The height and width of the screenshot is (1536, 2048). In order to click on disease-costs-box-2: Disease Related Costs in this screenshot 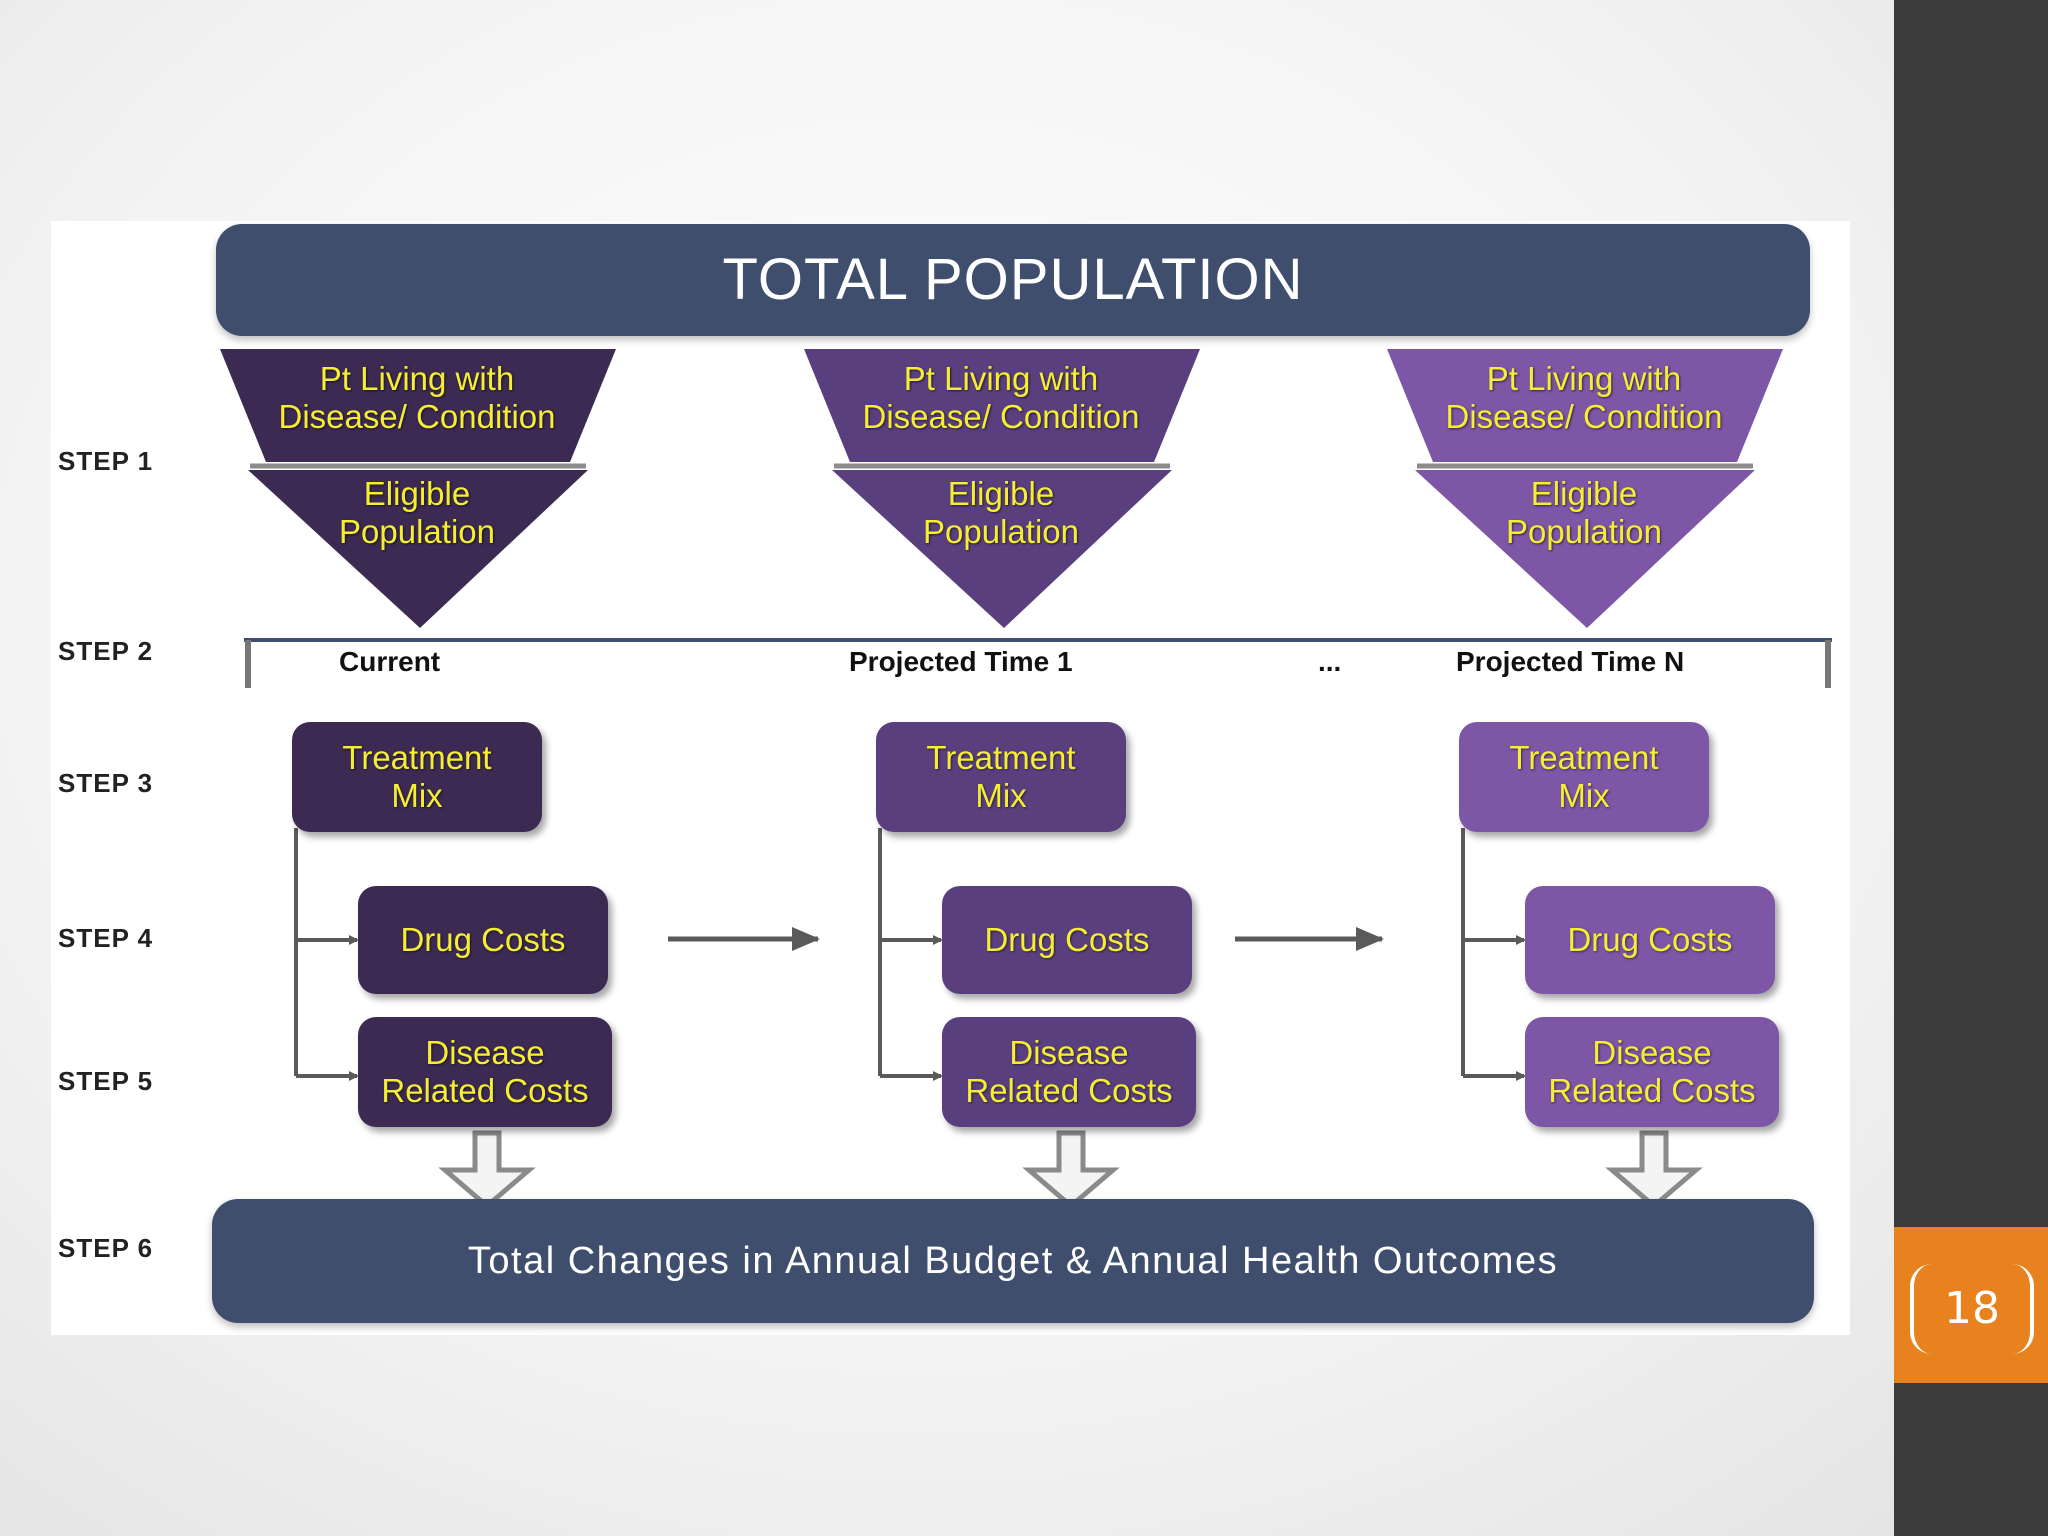, I will do `click(1069, 1072)`.